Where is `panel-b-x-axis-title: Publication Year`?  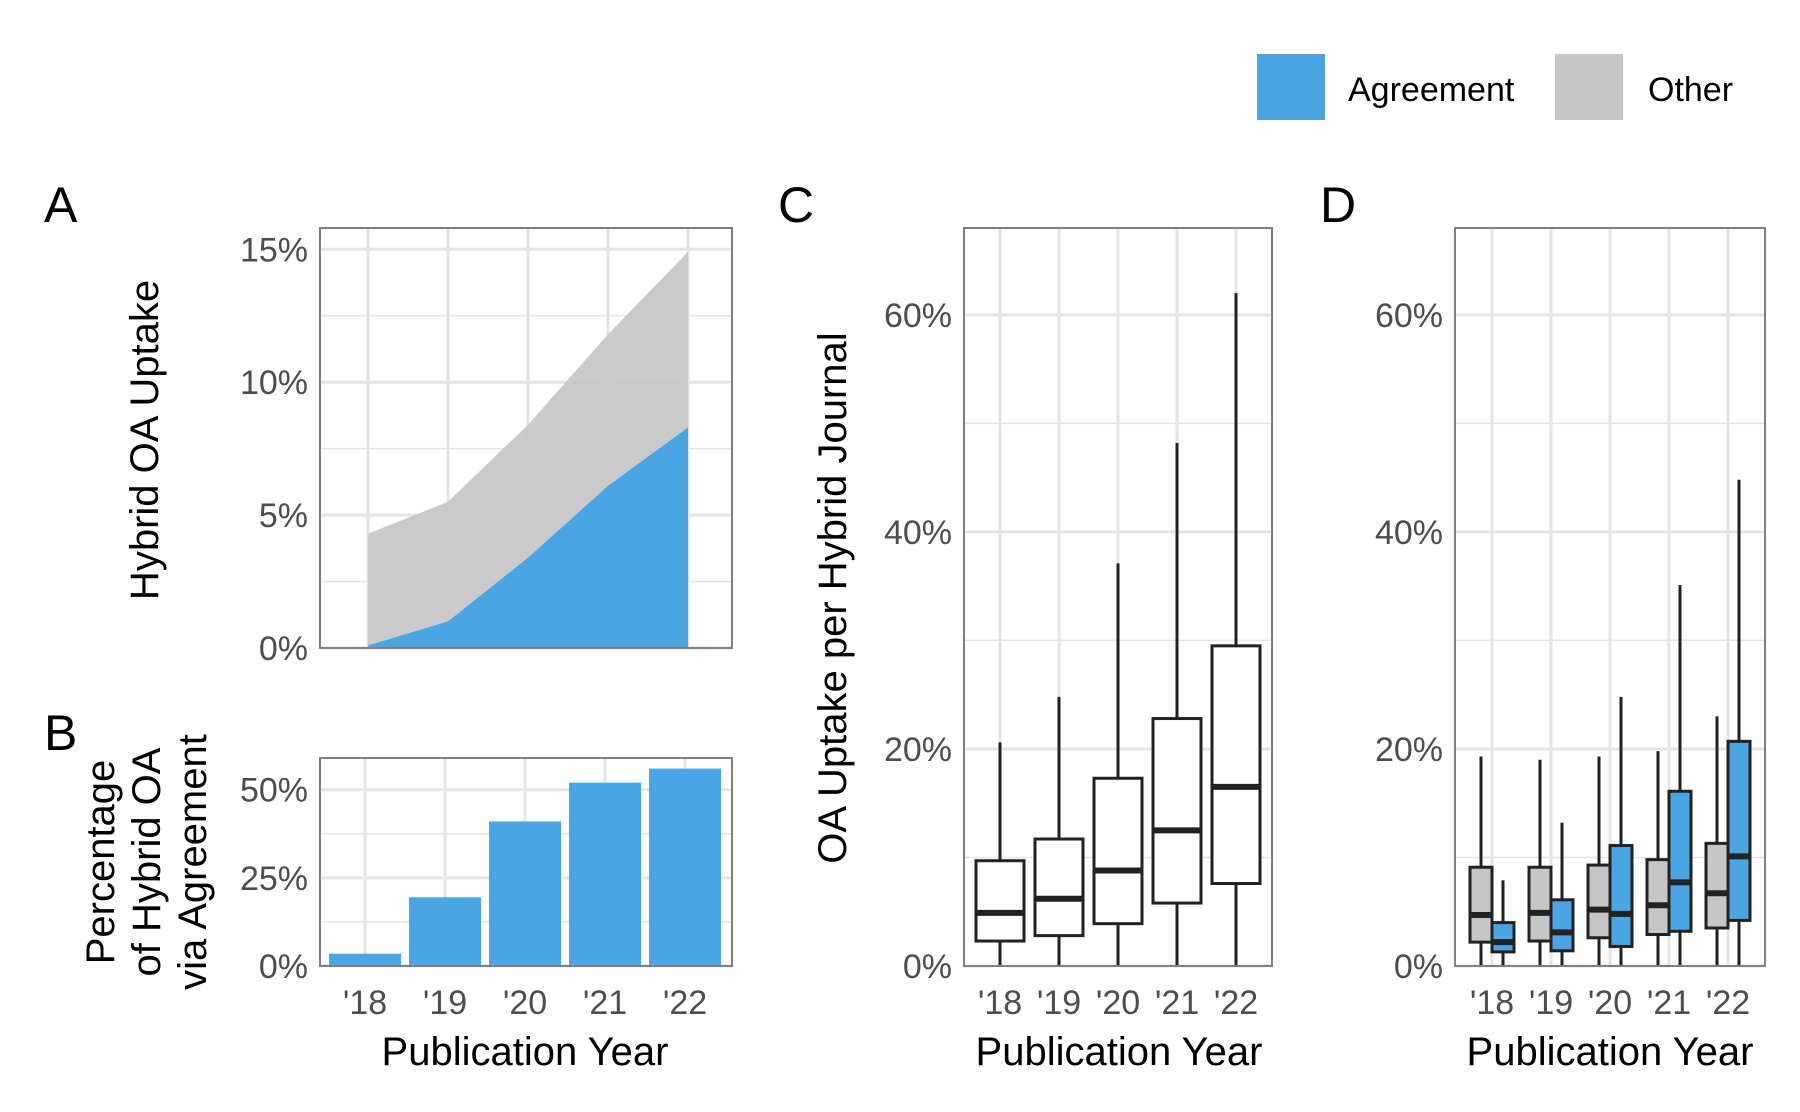 panel-b-x-axis-title: Publication Year is located at coordinates (525, 1052).